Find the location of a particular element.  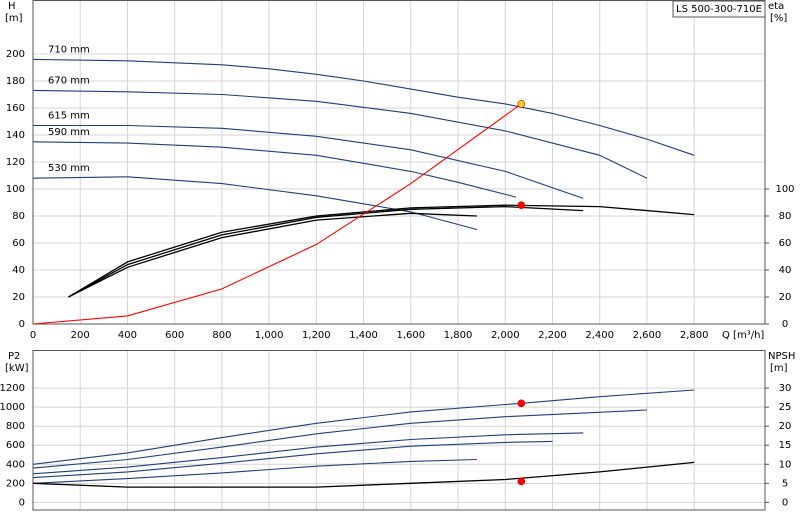

y2-axis-label: NPSH is located at coordinates (781, 356).